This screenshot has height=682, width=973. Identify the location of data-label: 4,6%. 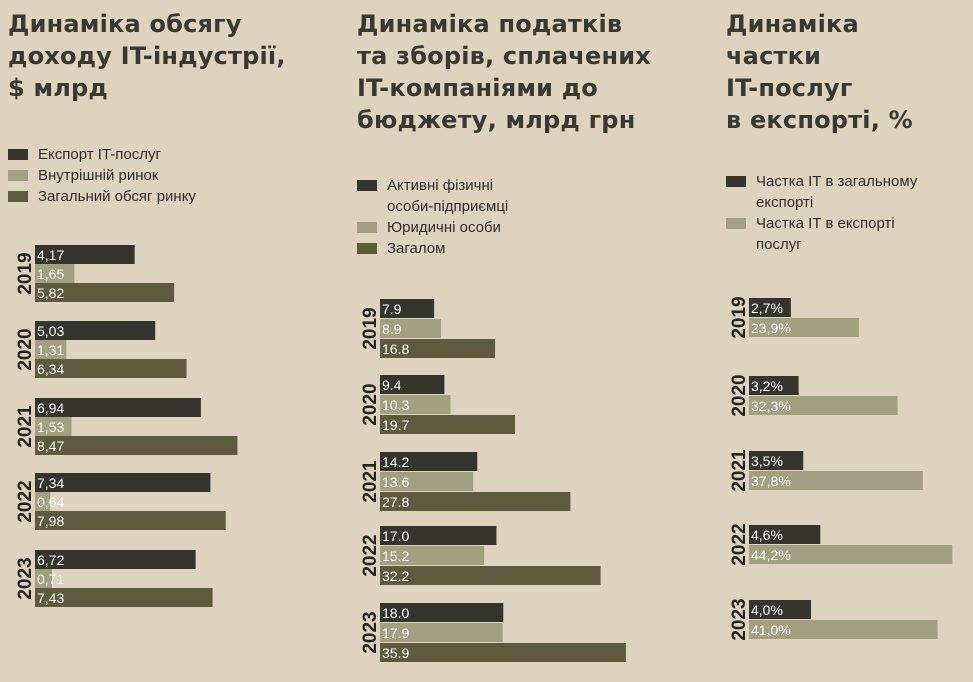
(767, 535).